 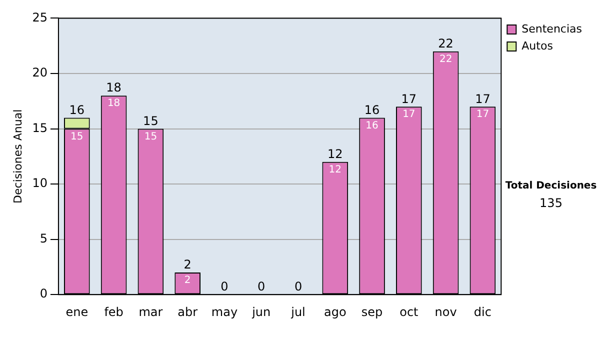 I want to click on x-tick-label: jun, so click(x=261, y=311).